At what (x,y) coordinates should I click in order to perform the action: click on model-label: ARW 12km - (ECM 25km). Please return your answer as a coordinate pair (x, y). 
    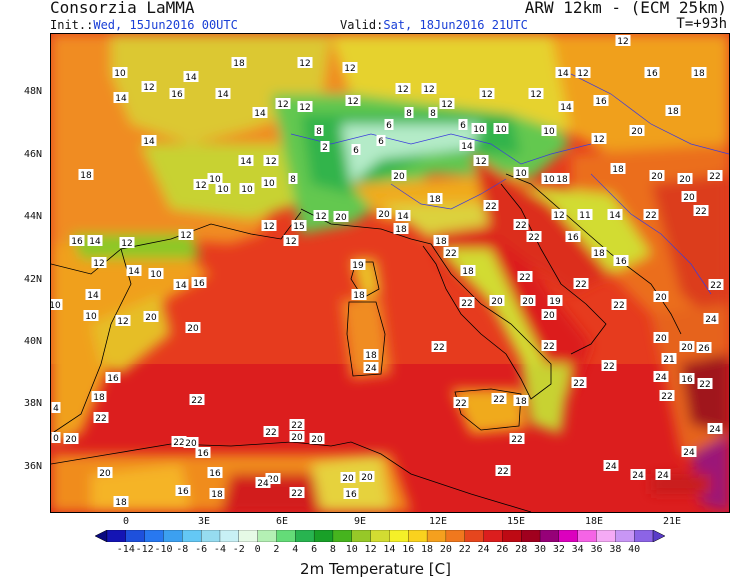
    Looking at the image, I should click on (625, 8).